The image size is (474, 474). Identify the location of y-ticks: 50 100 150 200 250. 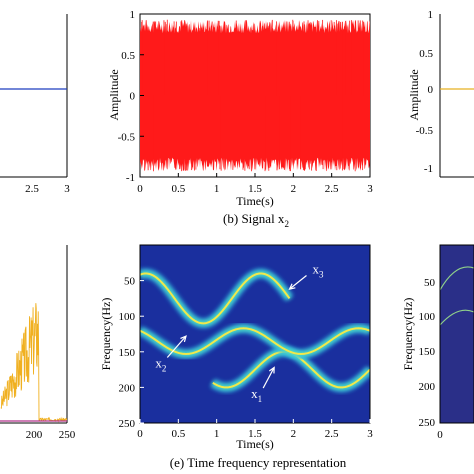
(131, 353).